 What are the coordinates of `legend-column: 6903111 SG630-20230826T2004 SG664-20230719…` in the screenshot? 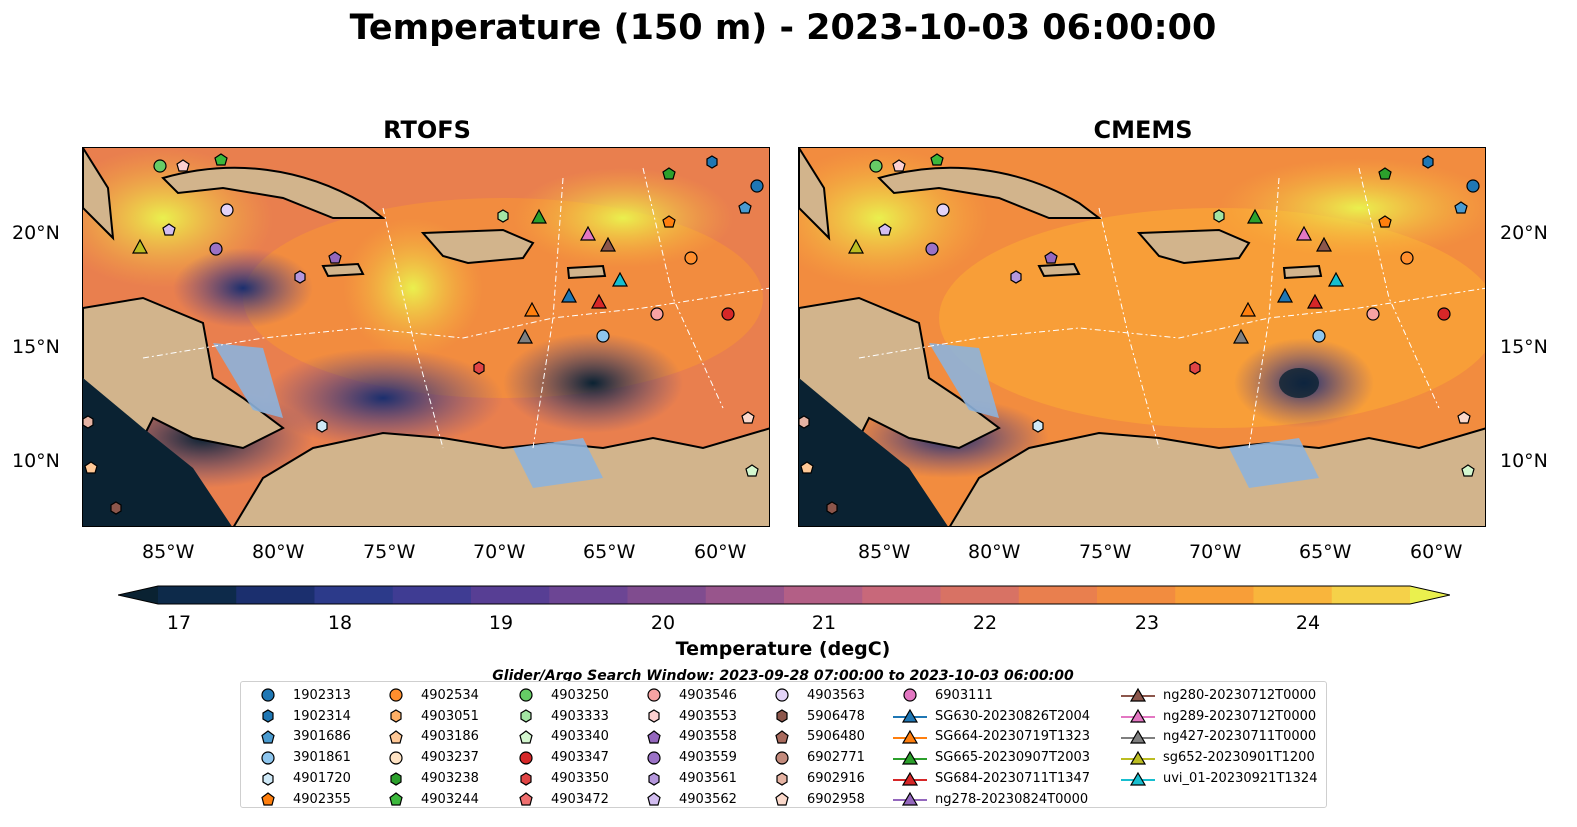 It's located at (991, 747).